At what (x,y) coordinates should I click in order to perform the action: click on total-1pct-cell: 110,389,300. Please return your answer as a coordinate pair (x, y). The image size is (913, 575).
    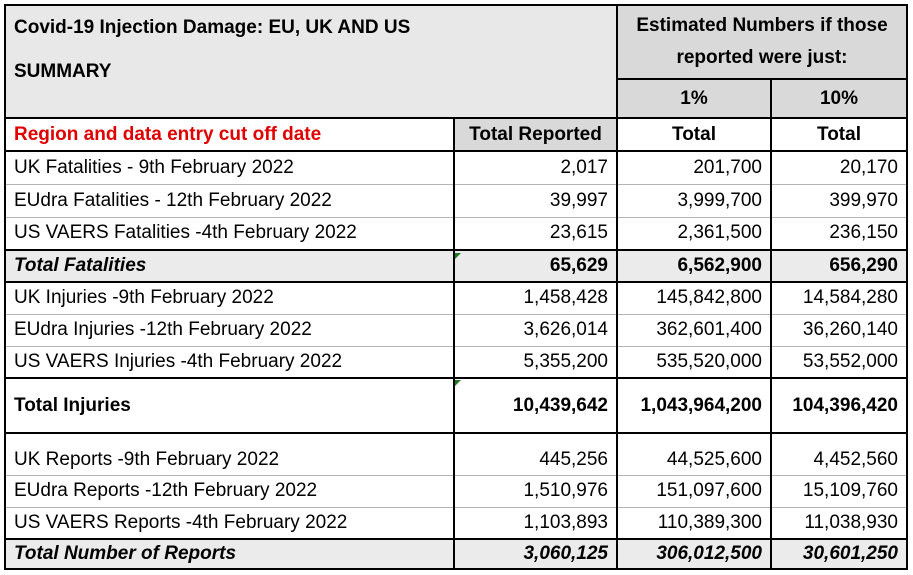
    Looking at the image, I should click on (694, 523).